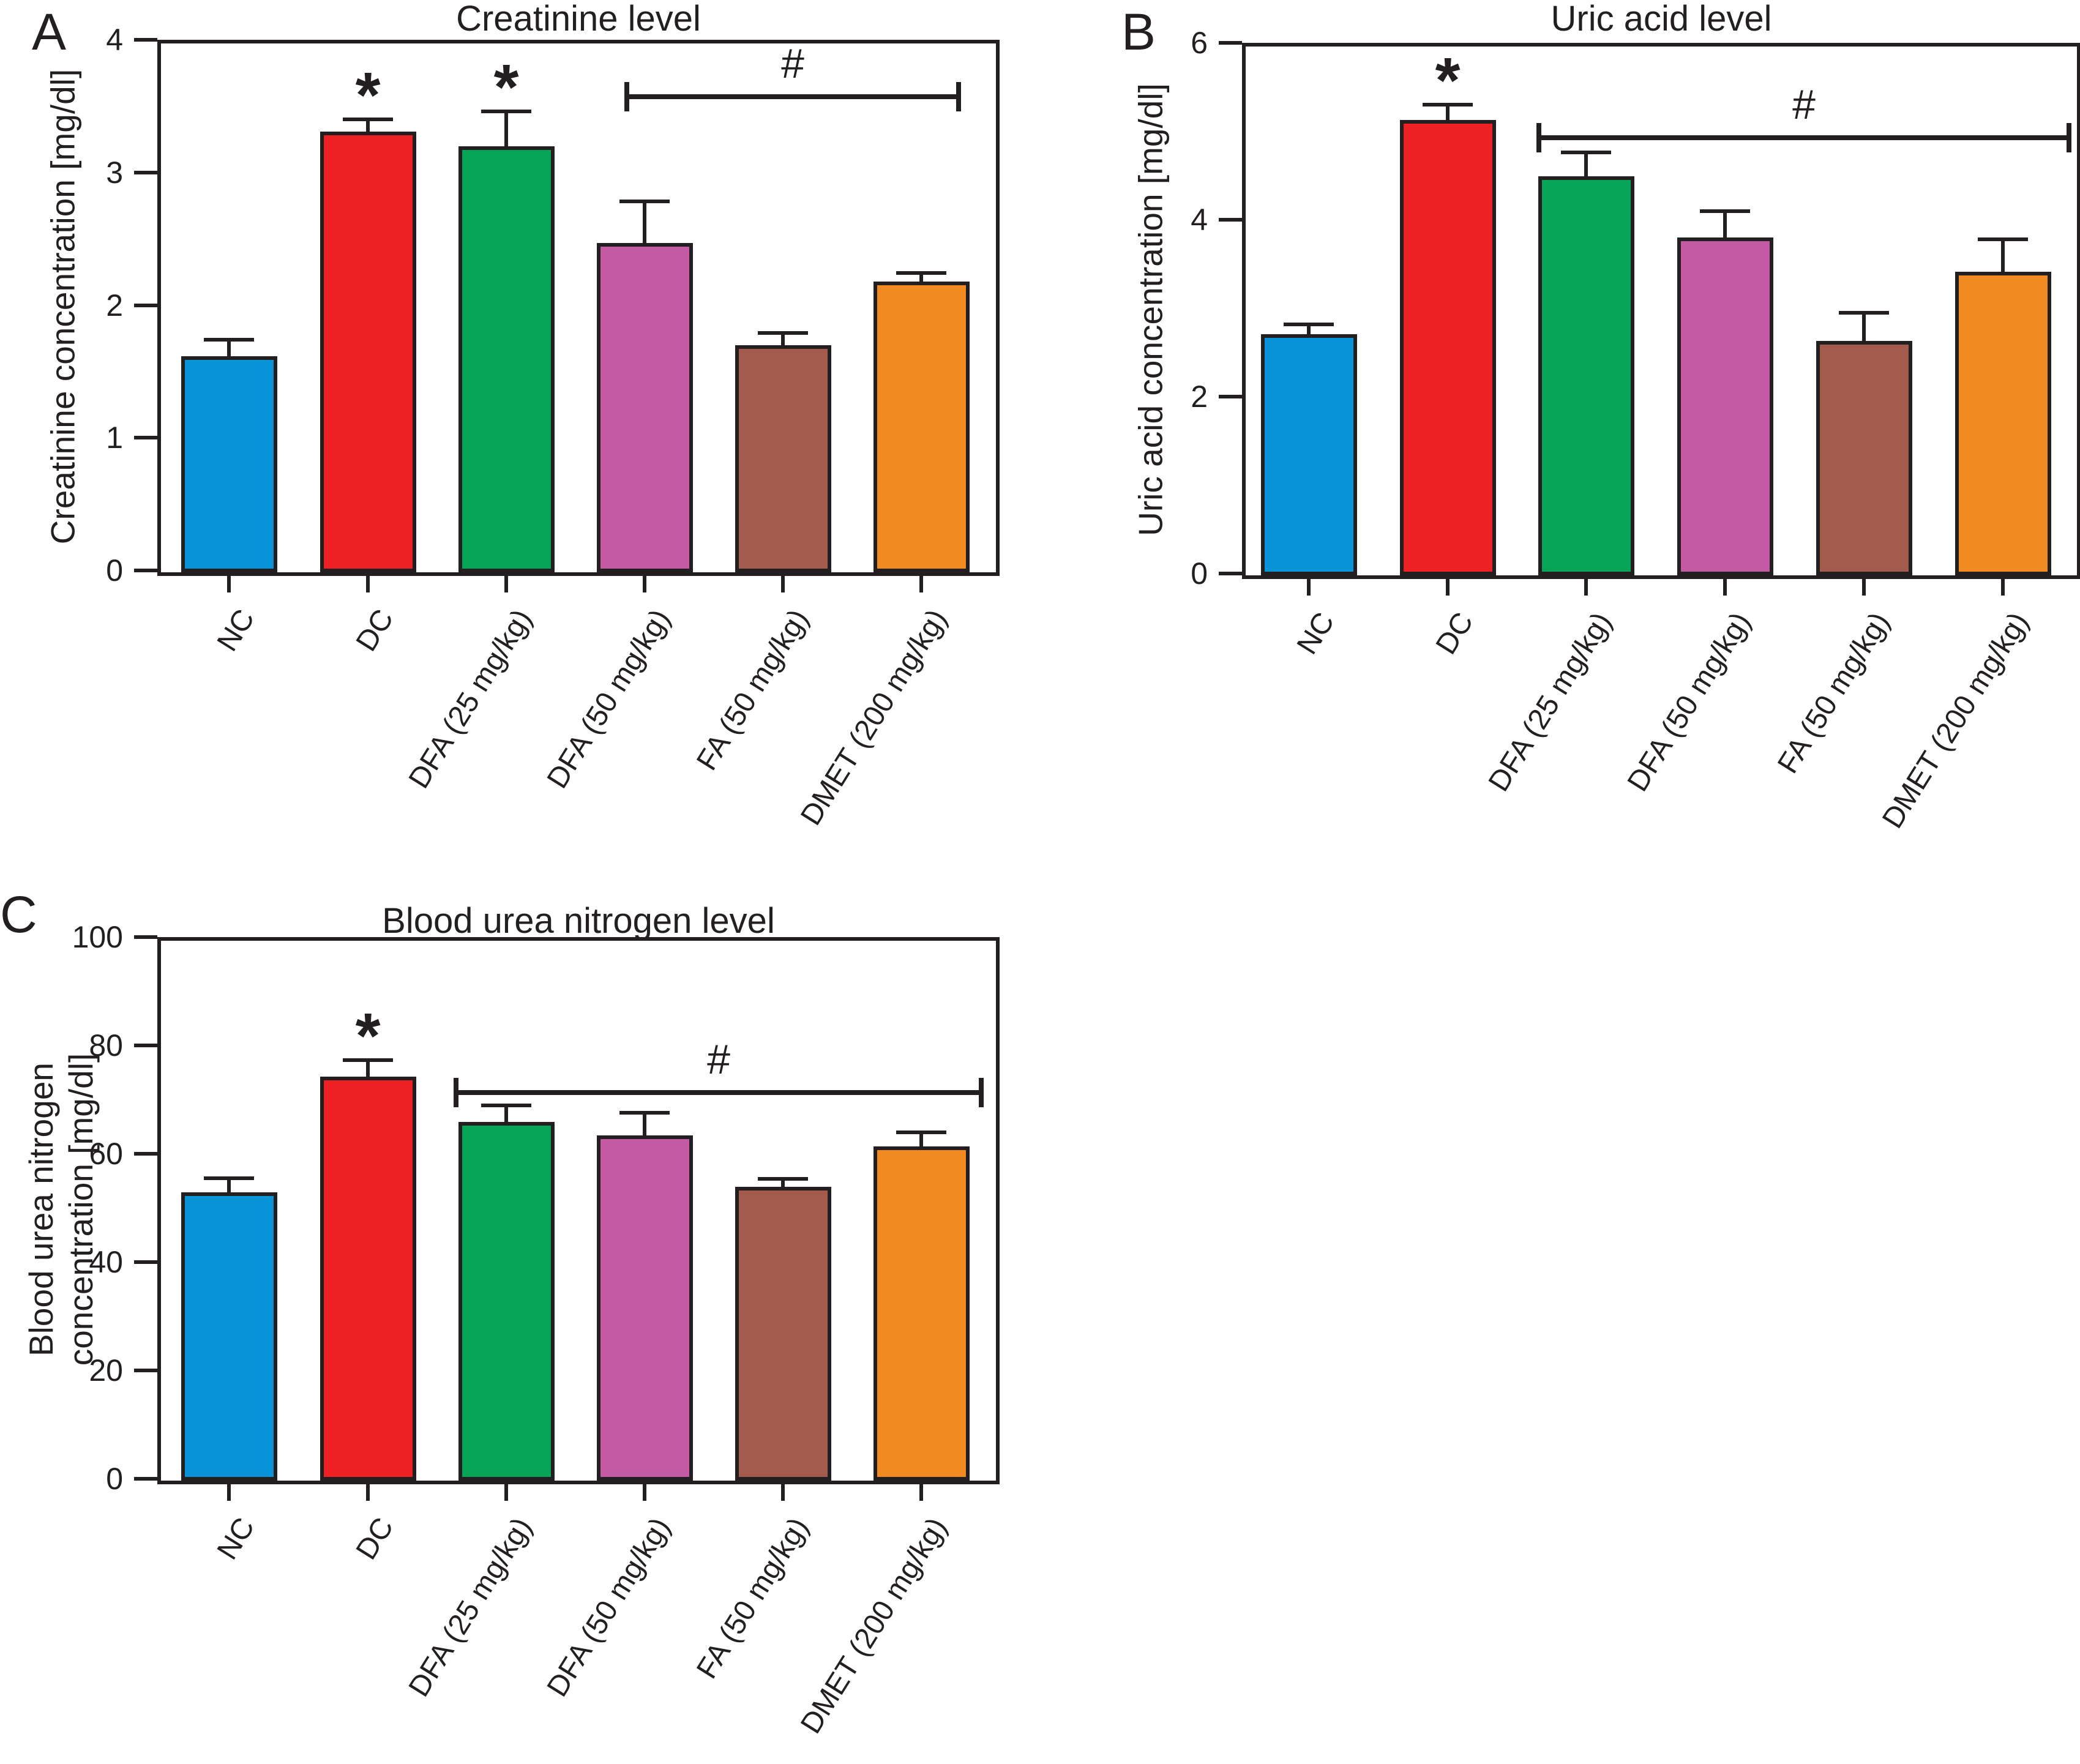 The width and height of the screenshot is (2080, 1764). Describe the element at coordinates (1199, 220) in the screenshot. I see `y-tick-label: 4` at that location.